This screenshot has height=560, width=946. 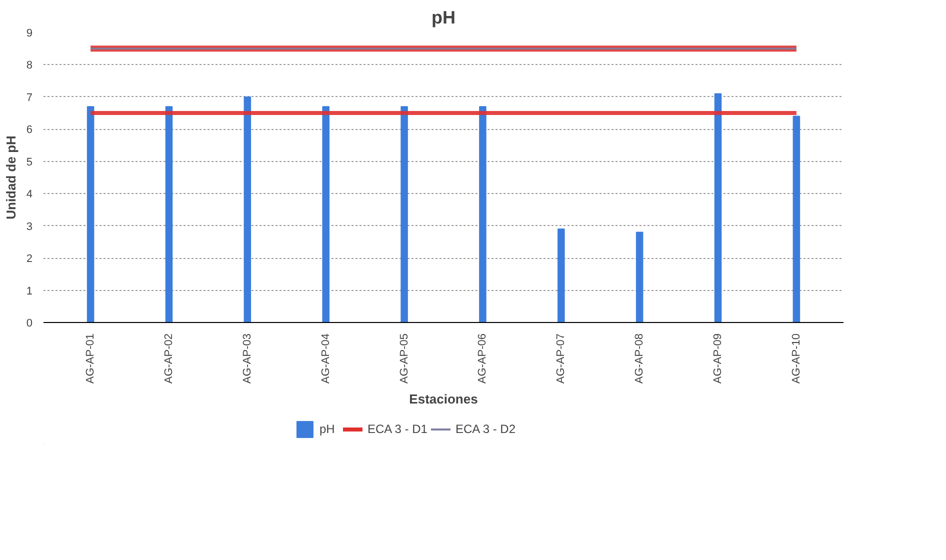 I want to click on x-tick-label: AG-AP-10, so click(x=796, y=358).